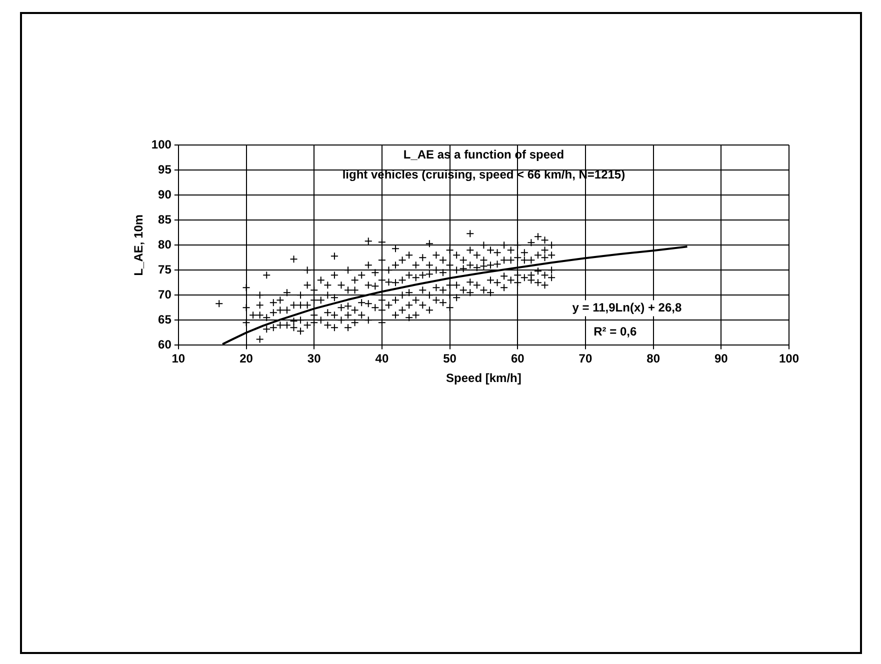 This screenshot has width=881, height=664. I want to click on x-tick-label: 90, so click(721, 359).